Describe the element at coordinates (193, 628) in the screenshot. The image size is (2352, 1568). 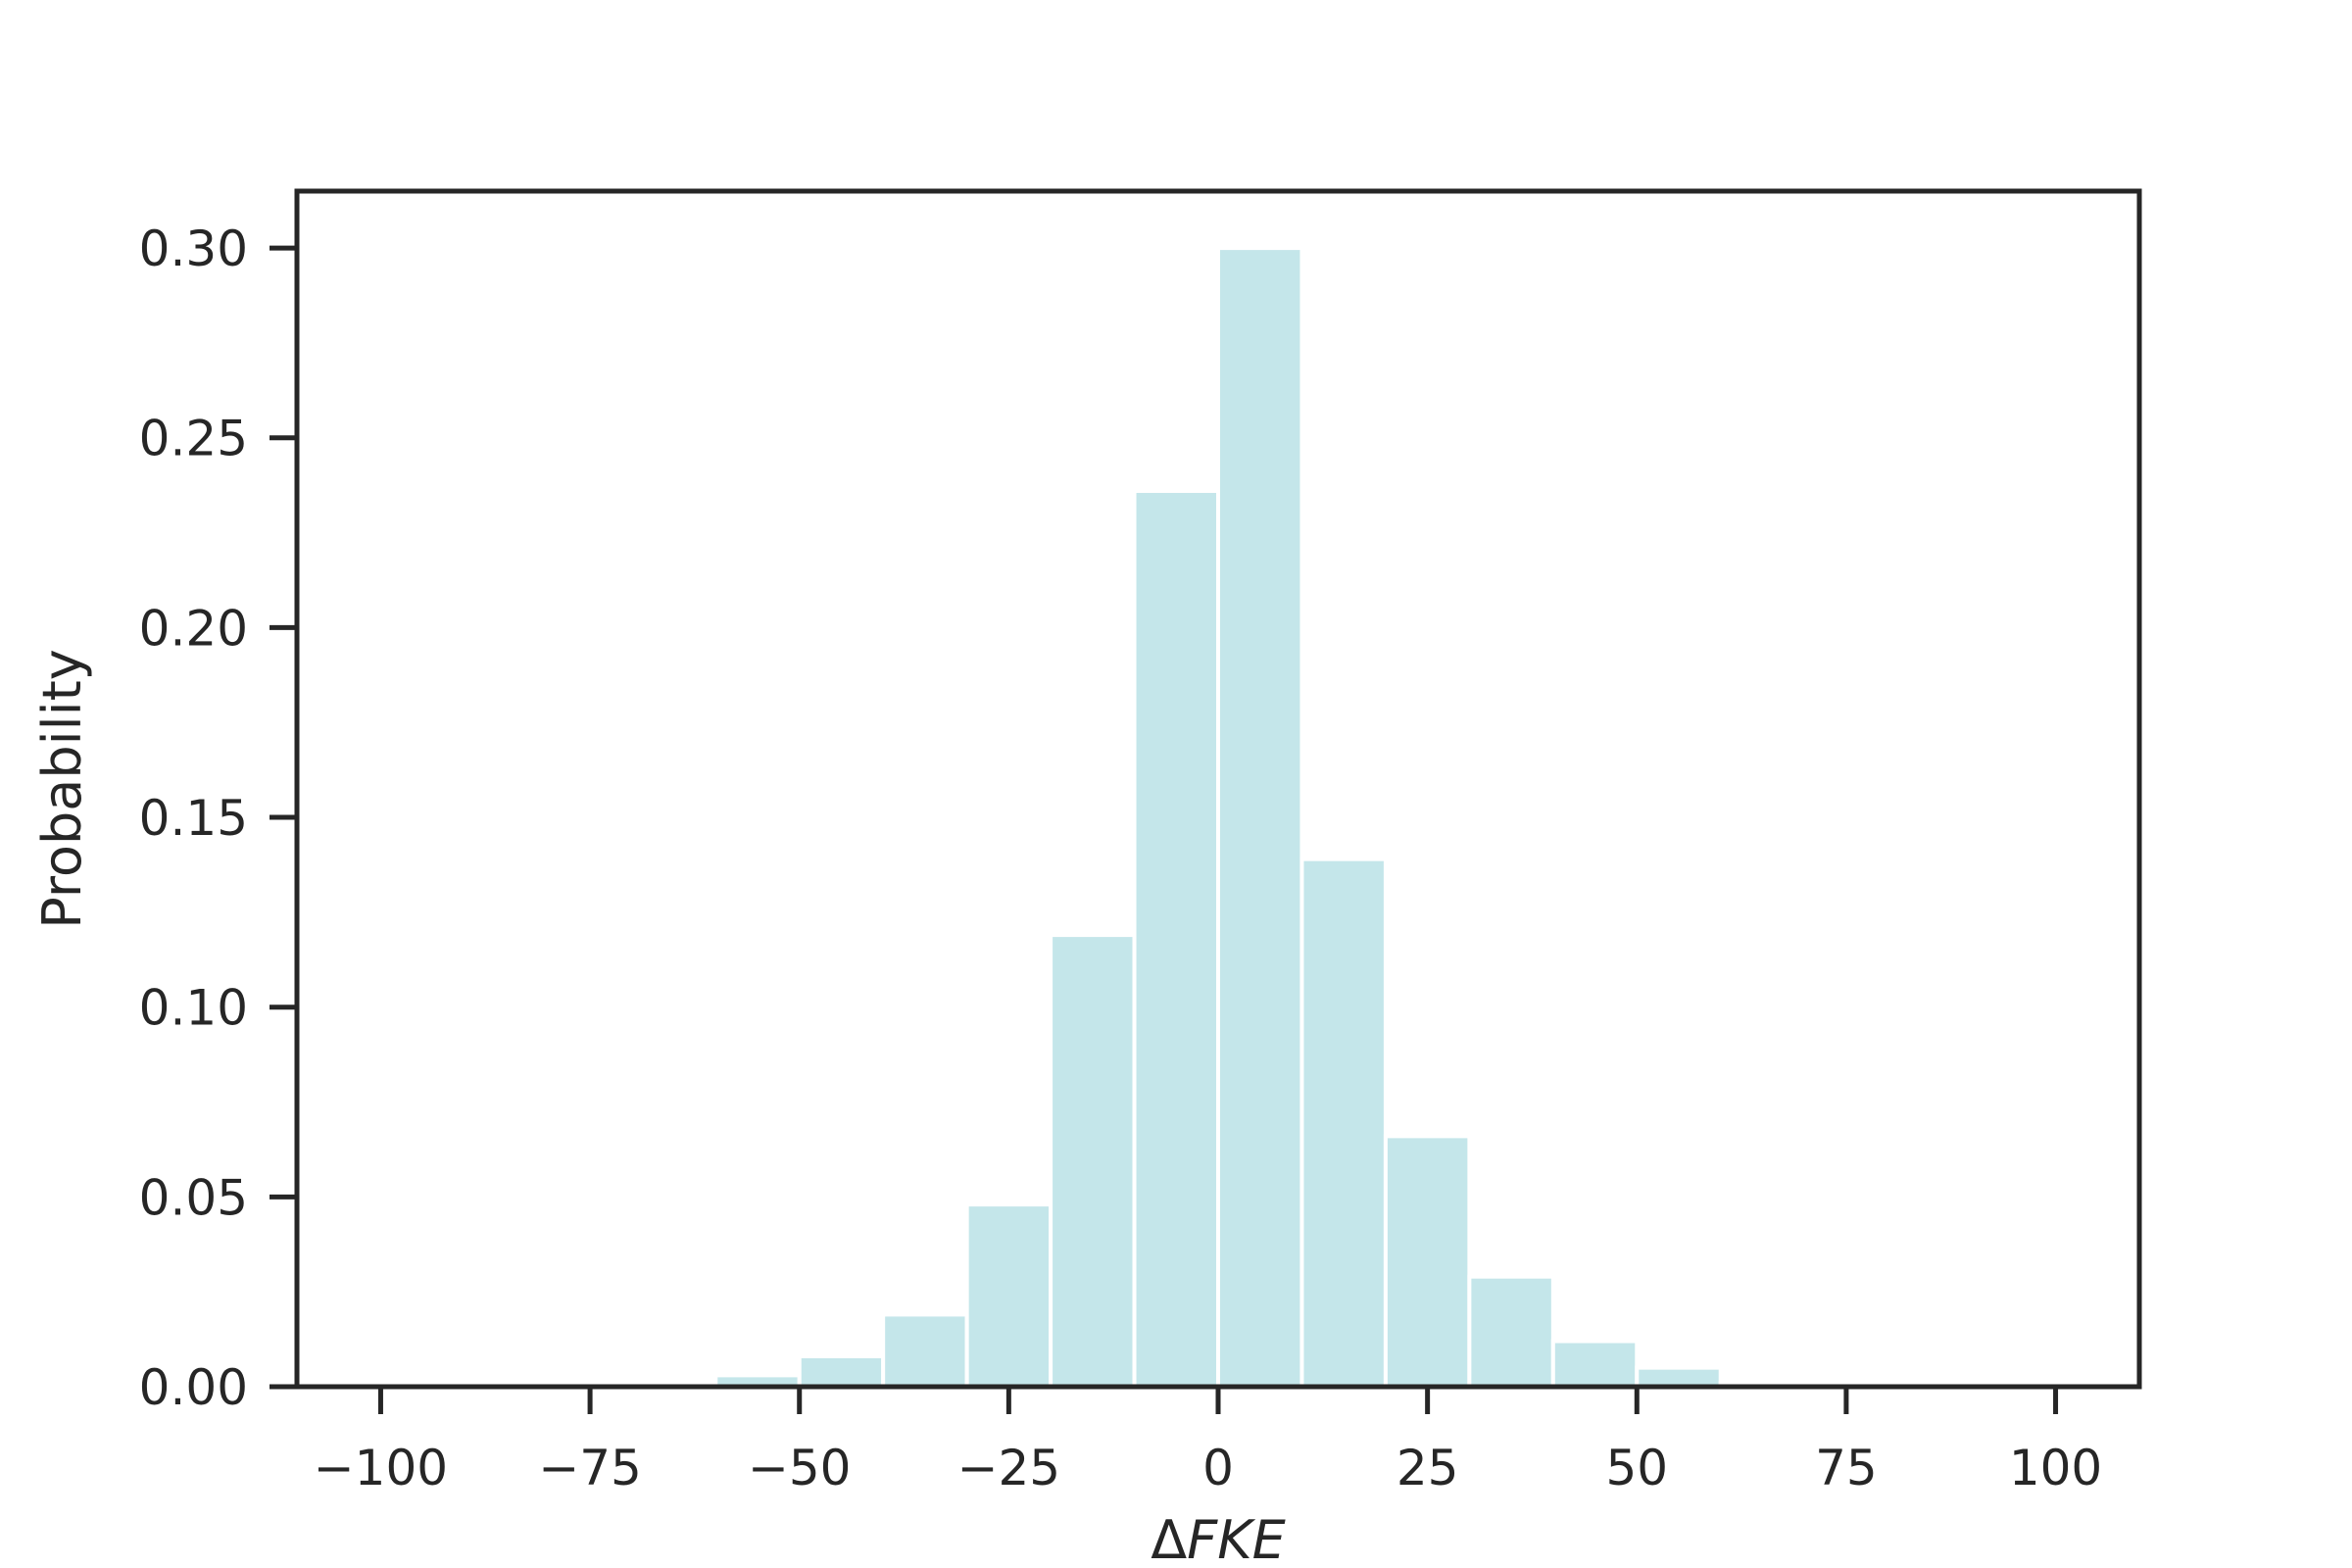
I see `y-tick-label: 0.20` at that location.